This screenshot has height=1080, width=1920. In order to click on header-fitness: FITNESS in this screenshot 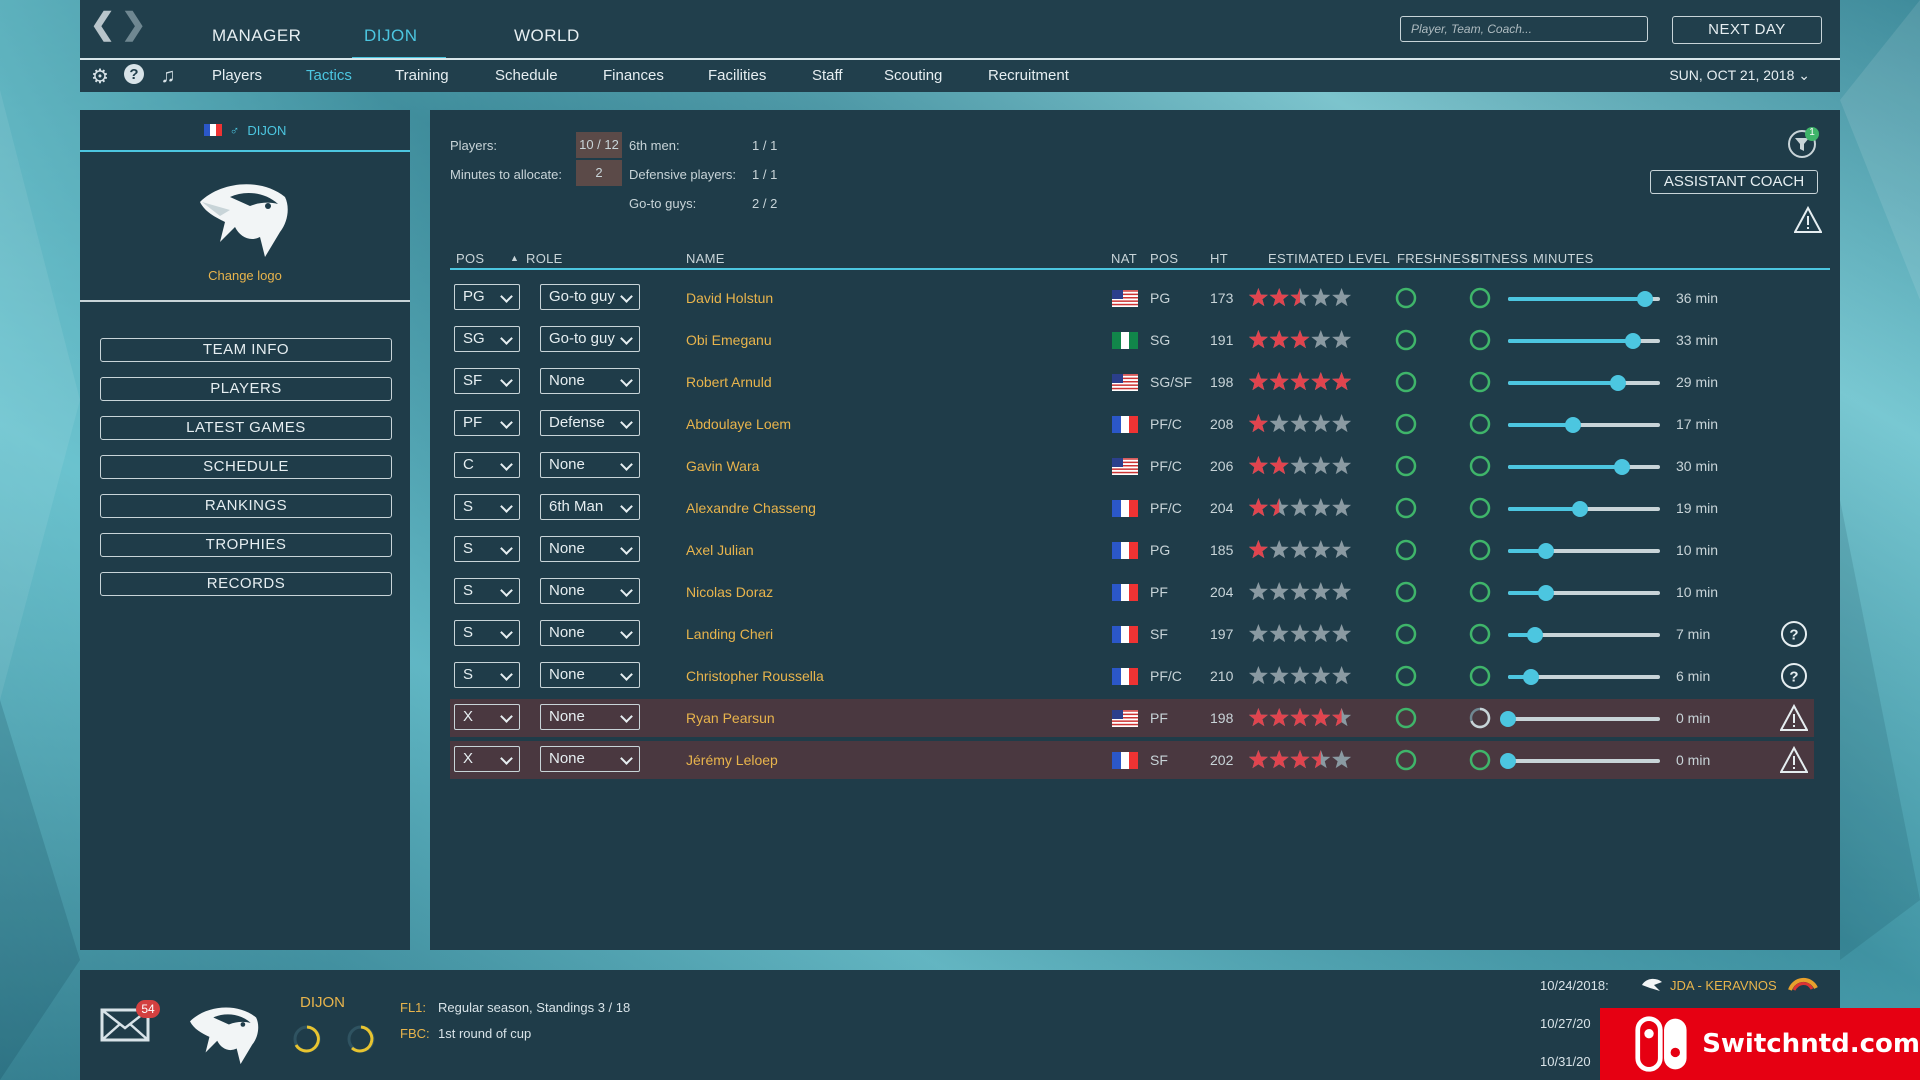, I will do `click(1499, 258)`.